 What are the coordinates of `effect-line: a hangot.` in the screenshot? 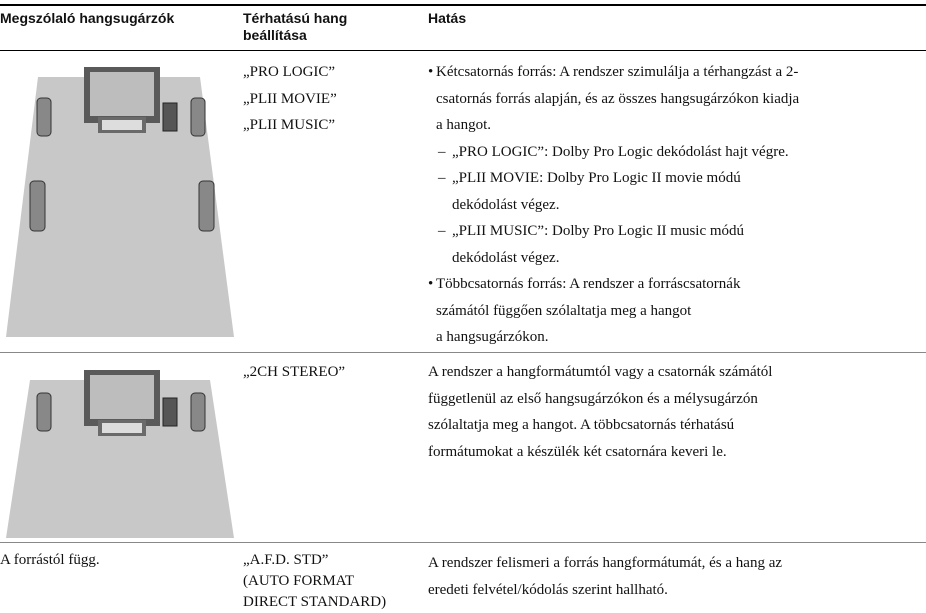 It's located at (463, 125).